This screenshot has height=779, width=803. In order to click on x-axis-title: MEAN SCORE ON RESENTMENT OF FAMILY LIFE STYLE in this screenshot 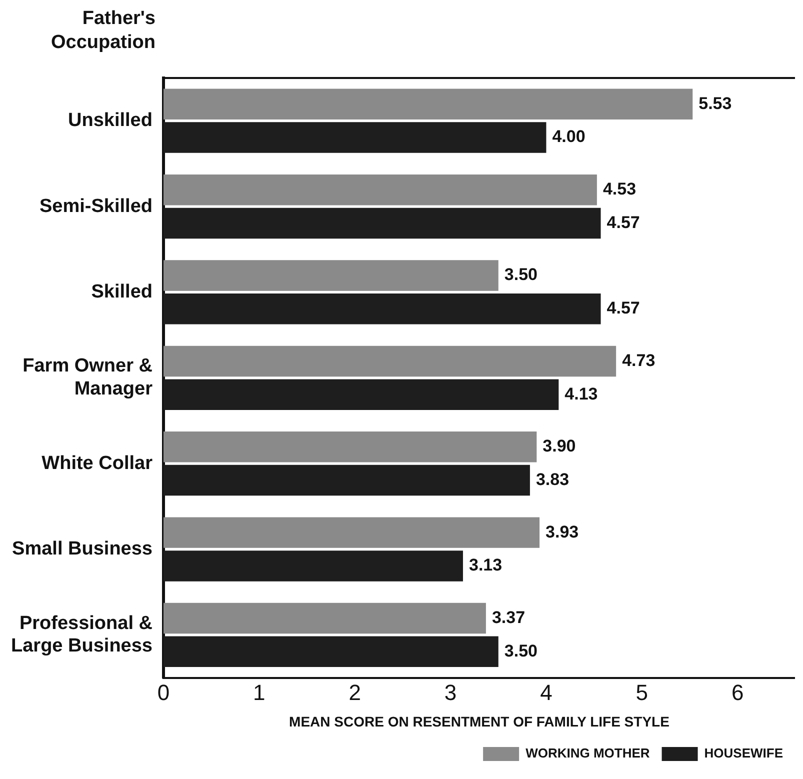, I will do `click(479, 721)`.